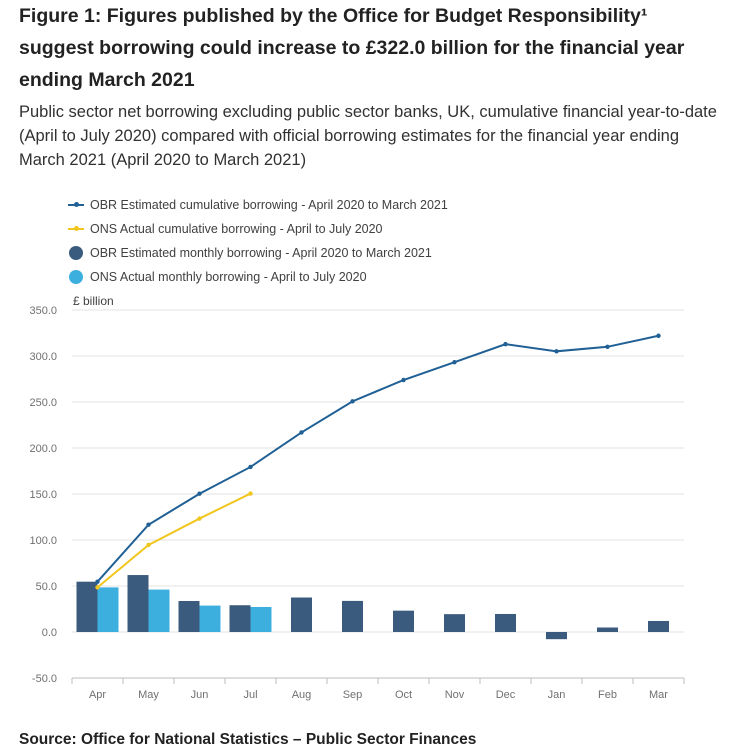 The height and width of the screenshot is (751, 733). What do you see at coordinates (43, 541) in the screenshot?
I see `y-tick-label: 100.0` at bounding box center [43, 541].